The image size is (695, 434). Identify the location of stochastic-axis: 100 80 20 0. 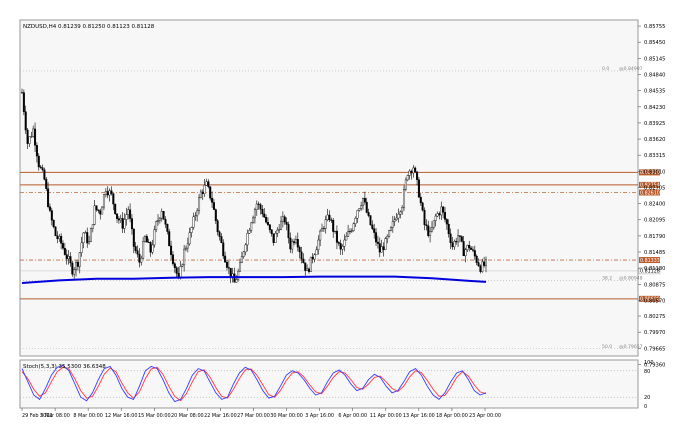
(649, 385).